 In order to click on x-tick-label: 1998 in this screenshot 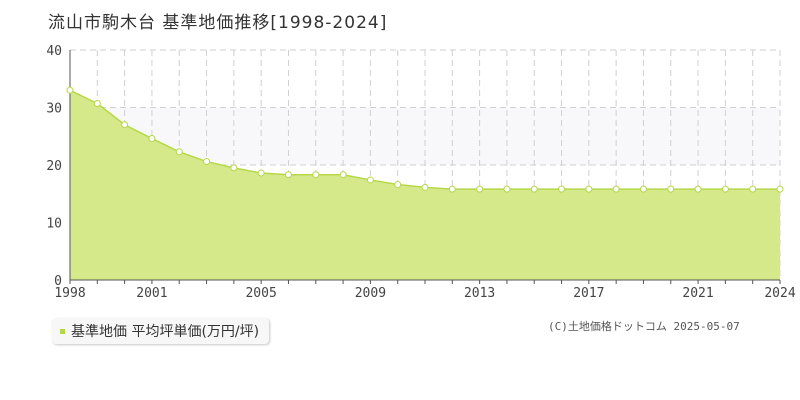, I will do `click(69, 293)`.